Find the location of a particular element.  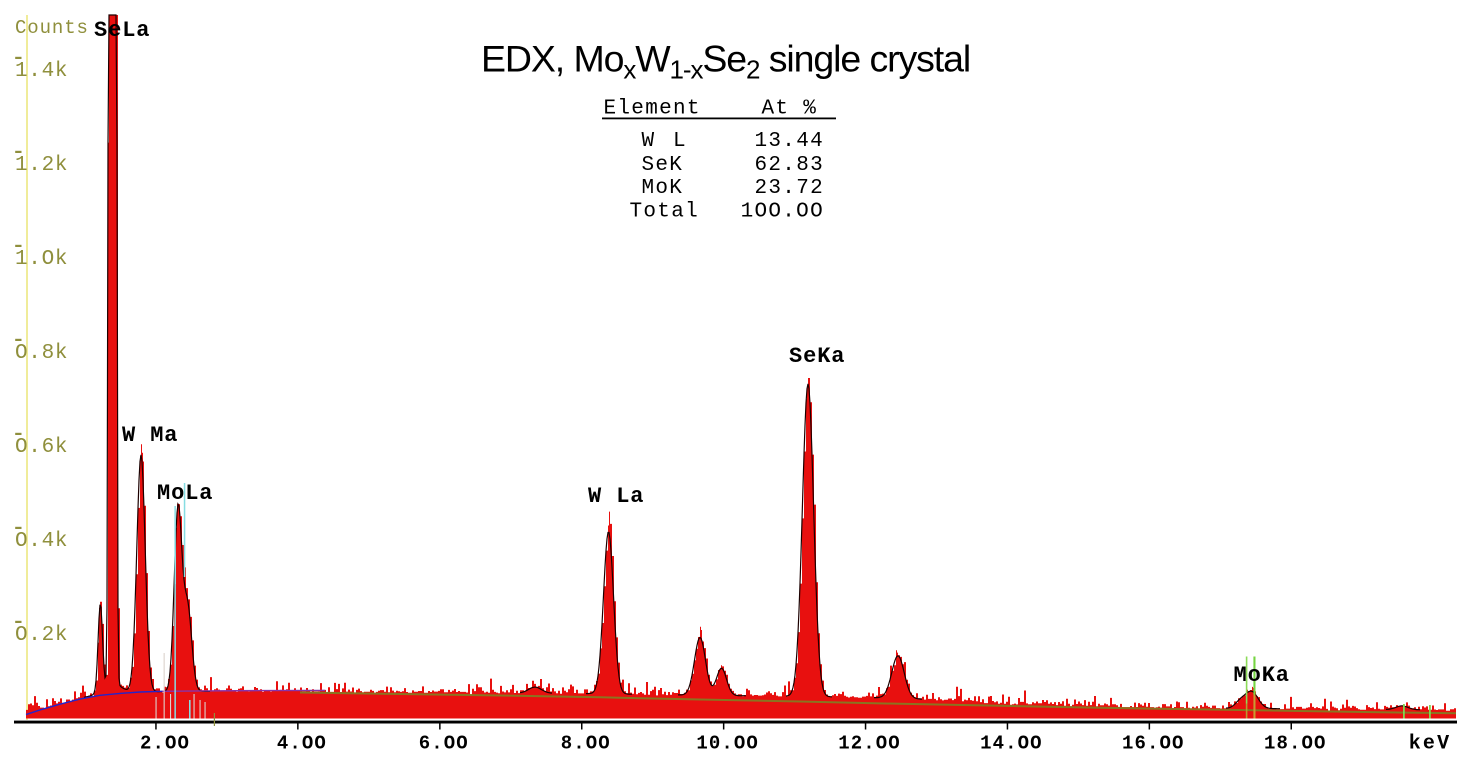

svg-text: 1OO.OO is located at coordinates (782, 212).